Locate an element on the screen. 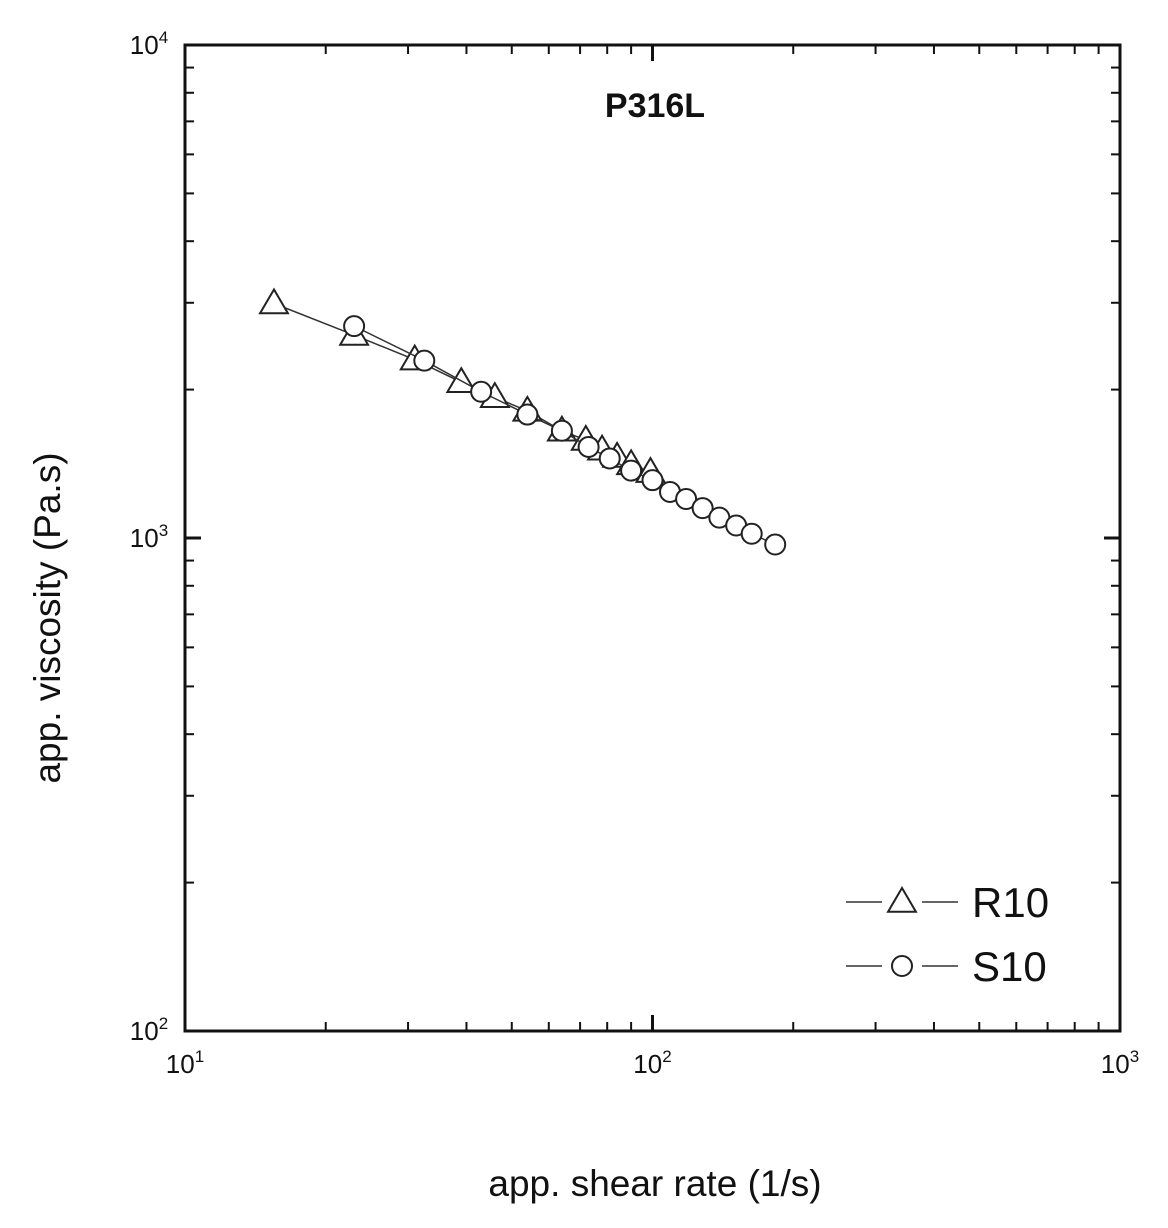 This screenshot has width=1168, height=1228. series-layer is located at coordinates (522, 421).